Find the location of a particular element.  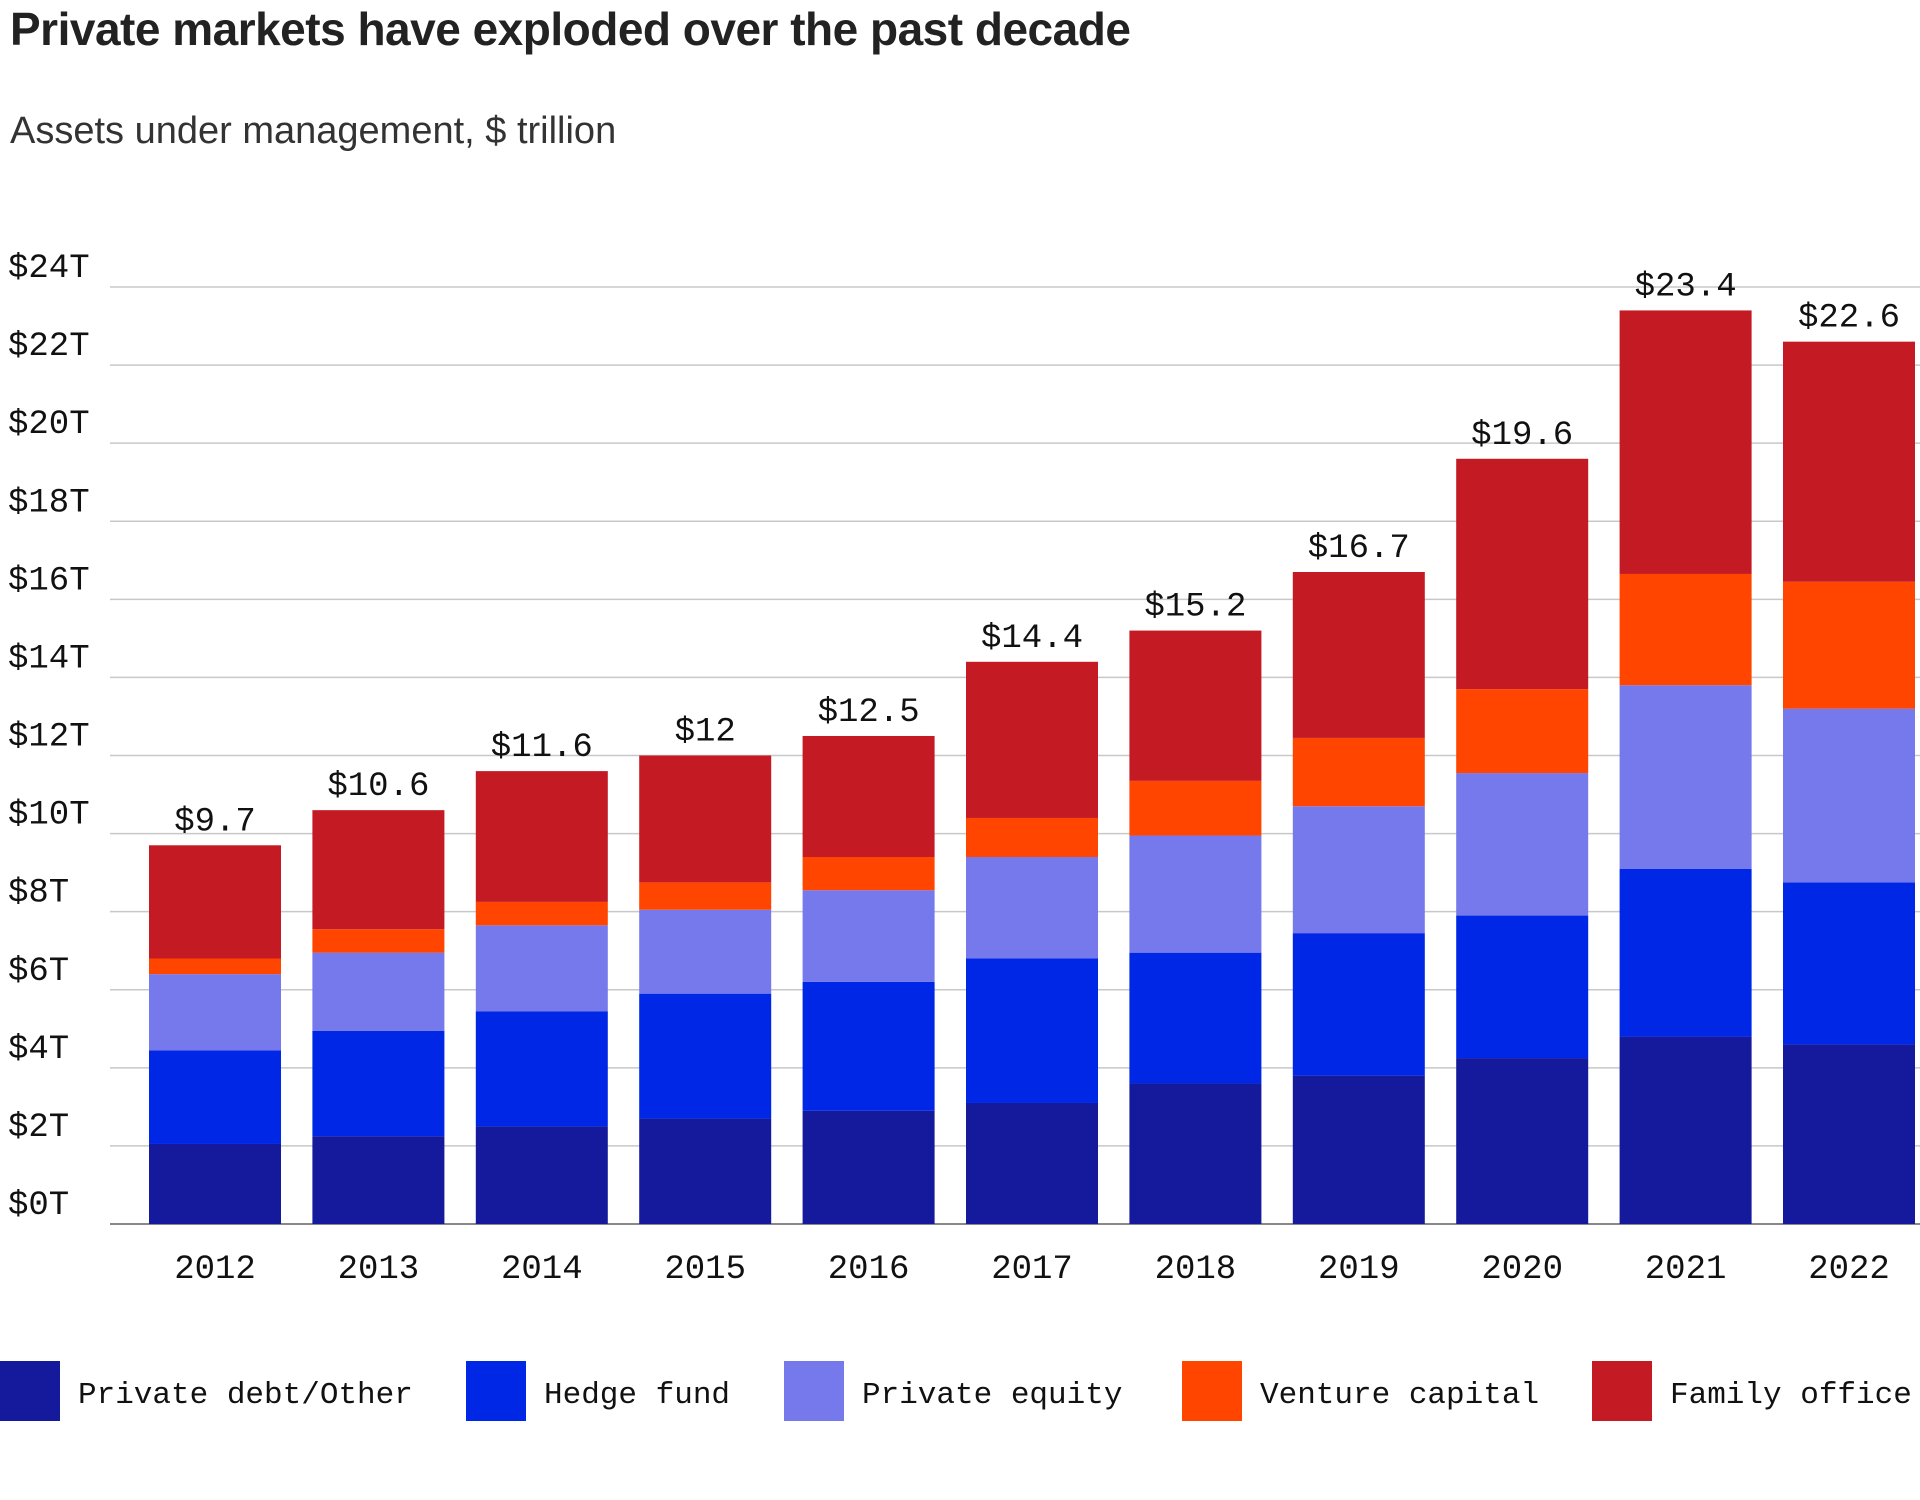

x-tick-label: 2017 is located at coordinates (1032, 1270).